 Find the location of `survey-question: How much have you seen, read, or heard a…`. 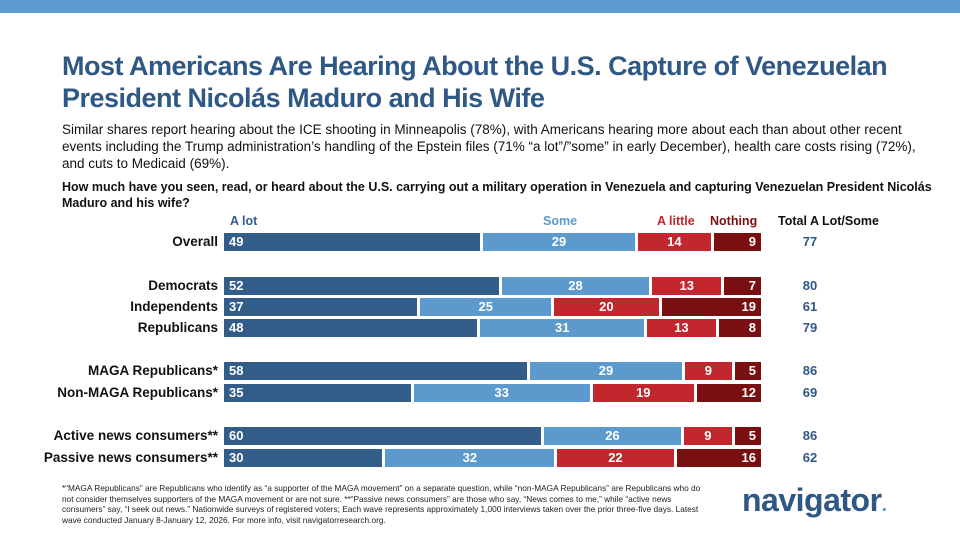

survey-question: How much have you seen, read, or heard a… is located at coordinates (497, 195).